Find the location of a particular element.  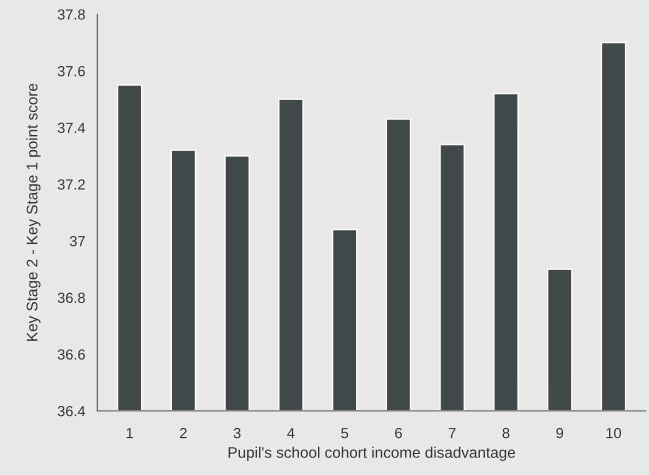

x-tick-label: 4 is located at coordinates (291, 433).